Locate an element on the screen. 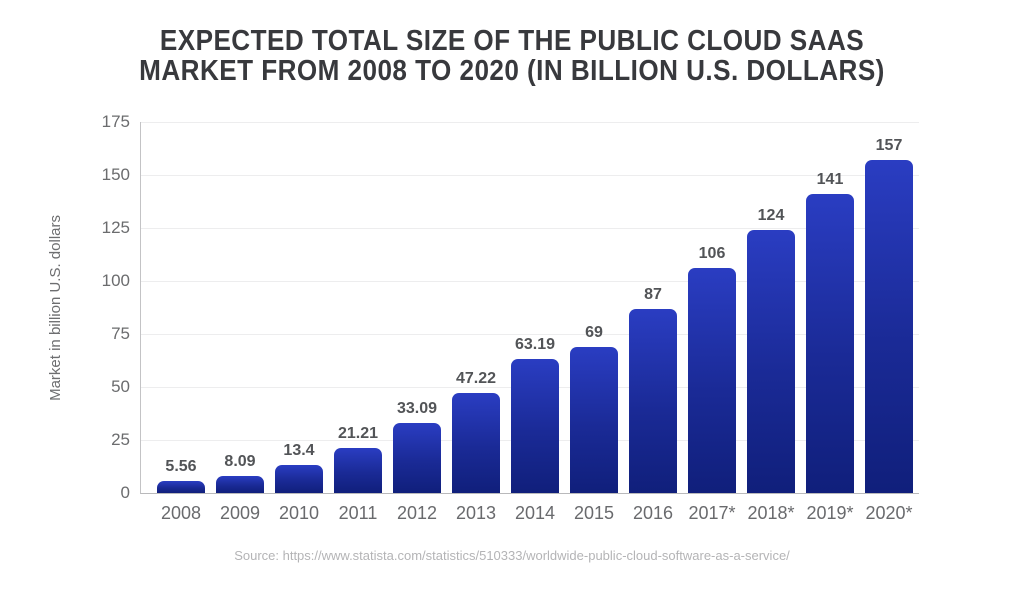  x-axis-tick-label: 2013 is located at coordinates (476, 513).